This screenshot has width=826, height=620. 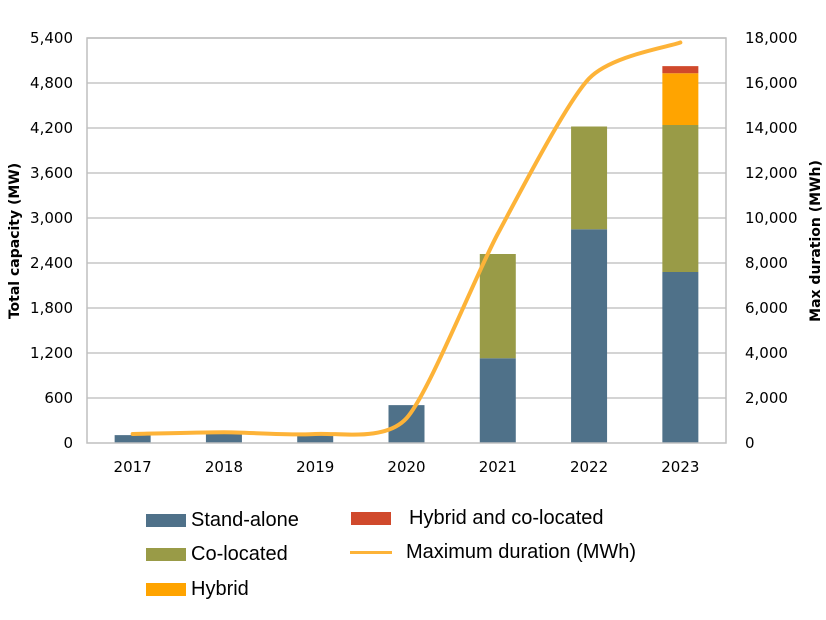 What do you see at coordinates (766, 398) in the screenshot?
I see `y2-tick-label: 2,000` at bounding box center [766, 398].